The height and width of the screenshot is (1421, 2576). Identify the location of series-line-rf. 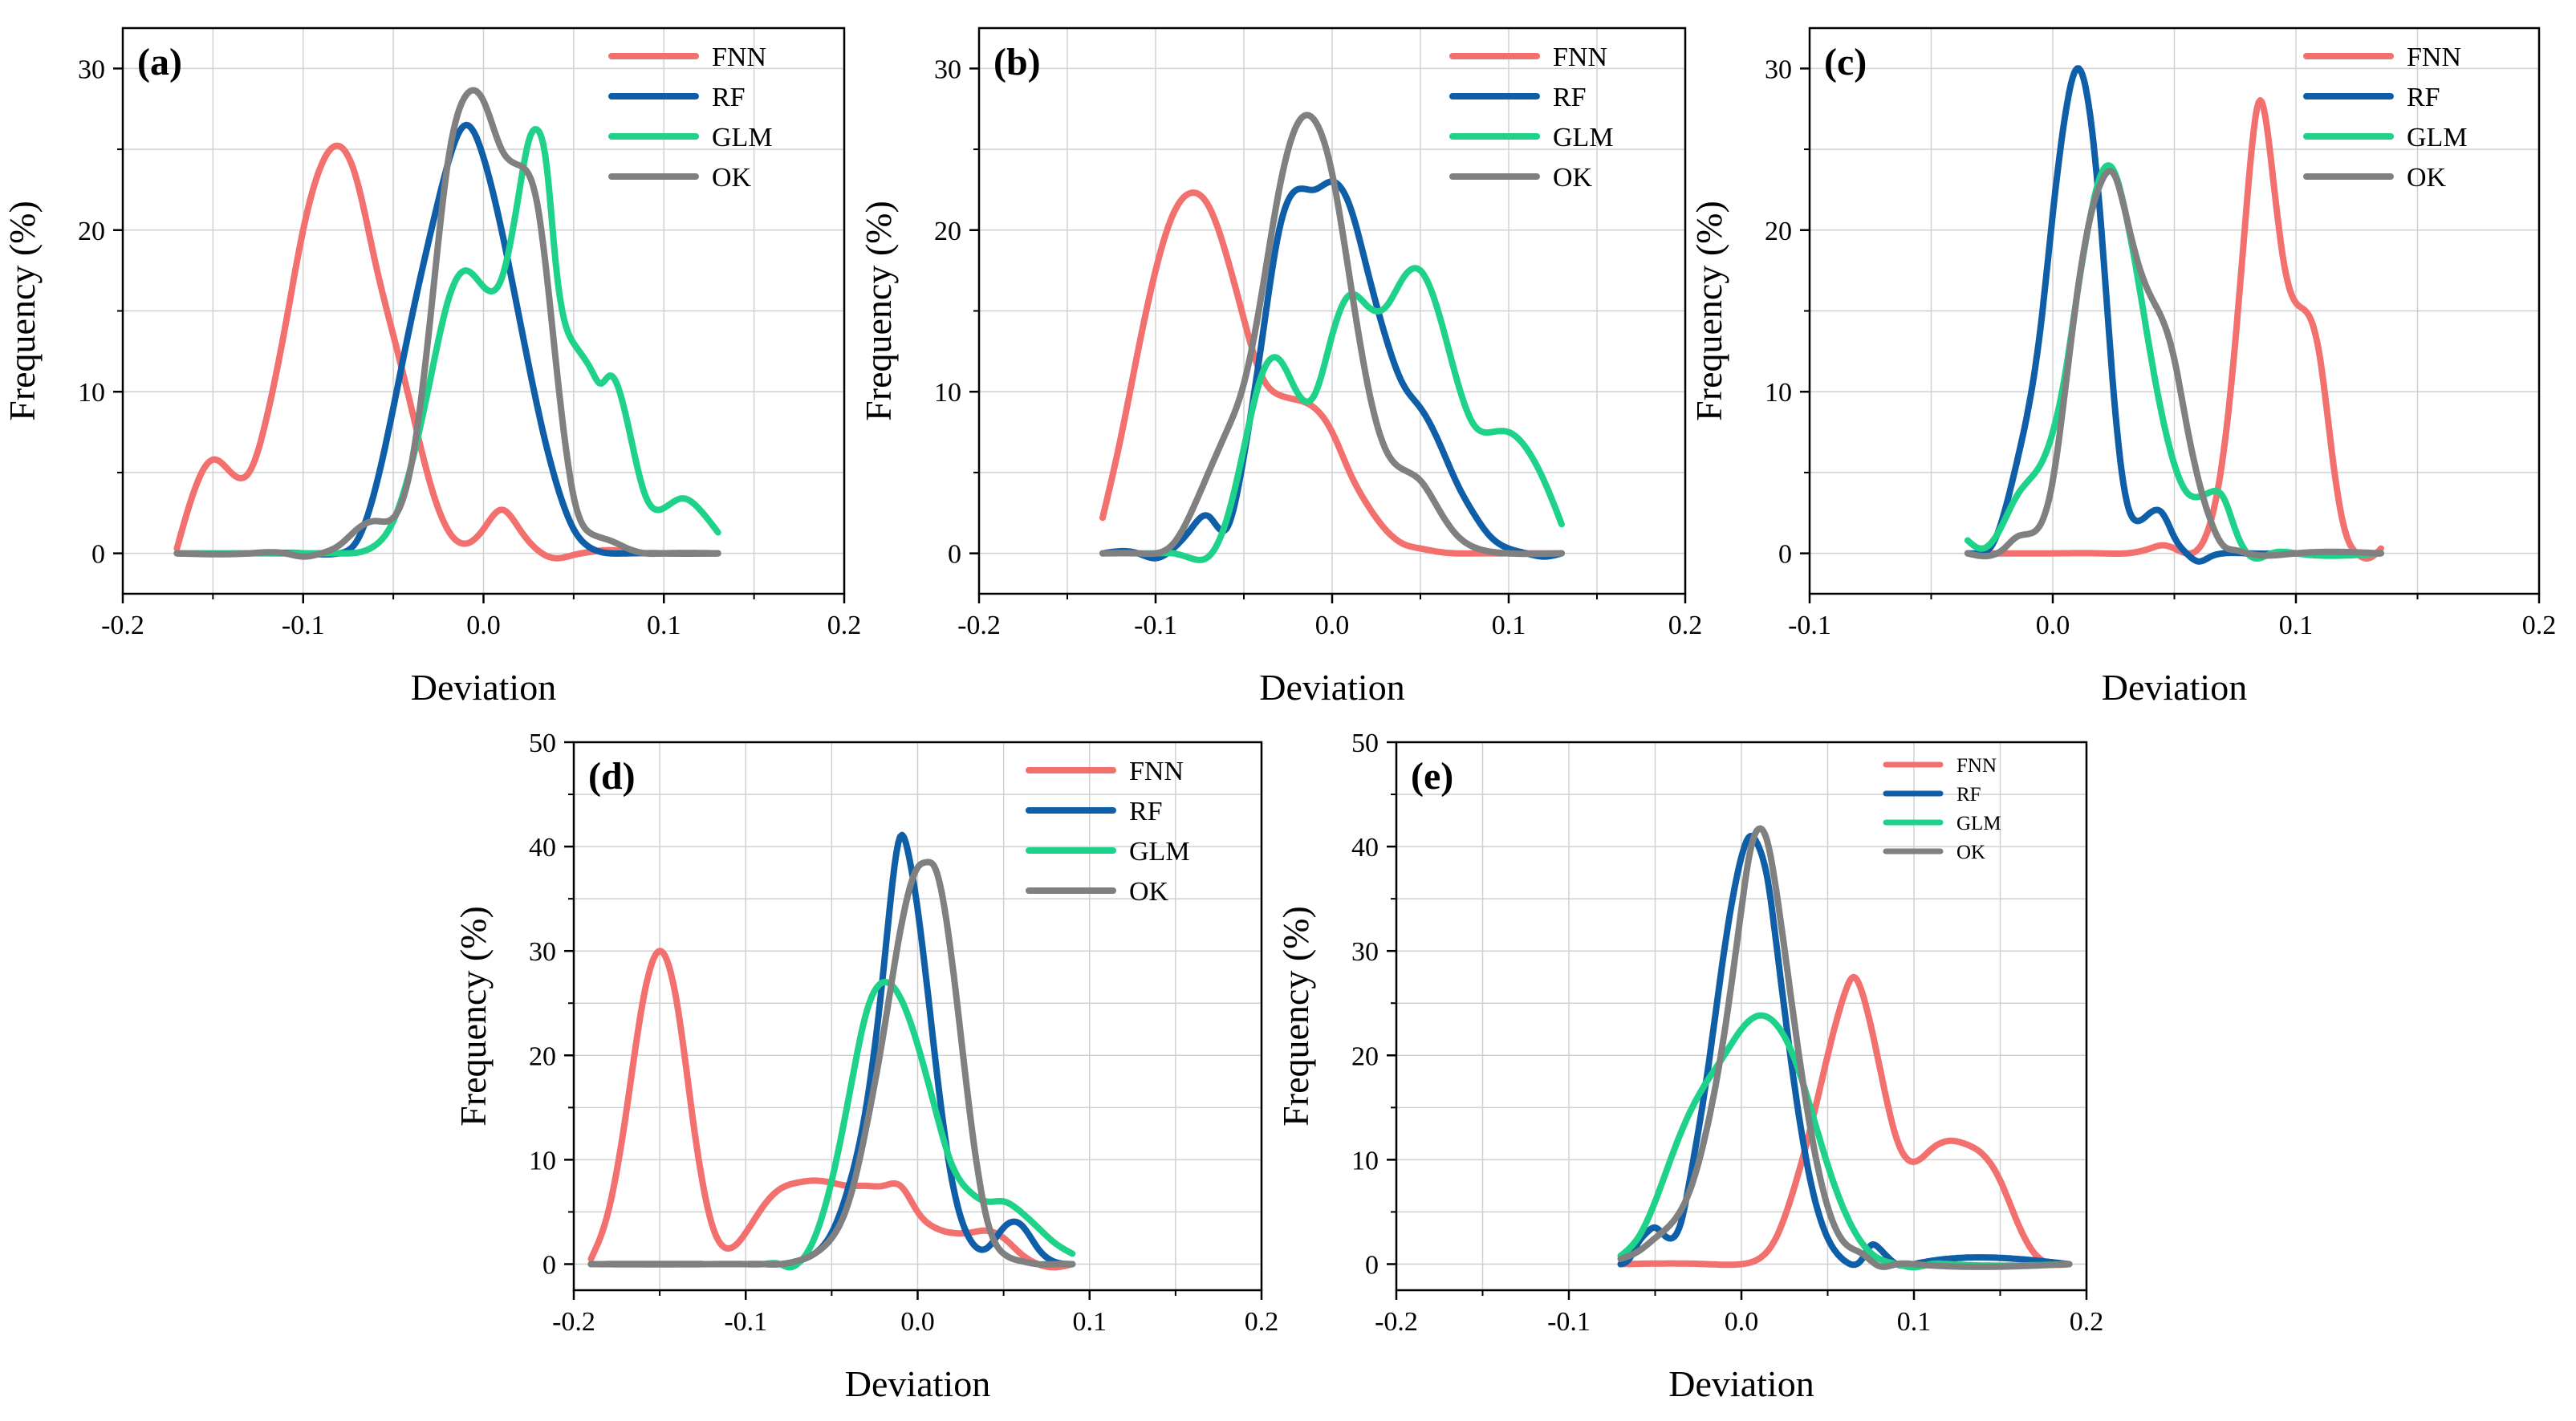
(1845, 1050).